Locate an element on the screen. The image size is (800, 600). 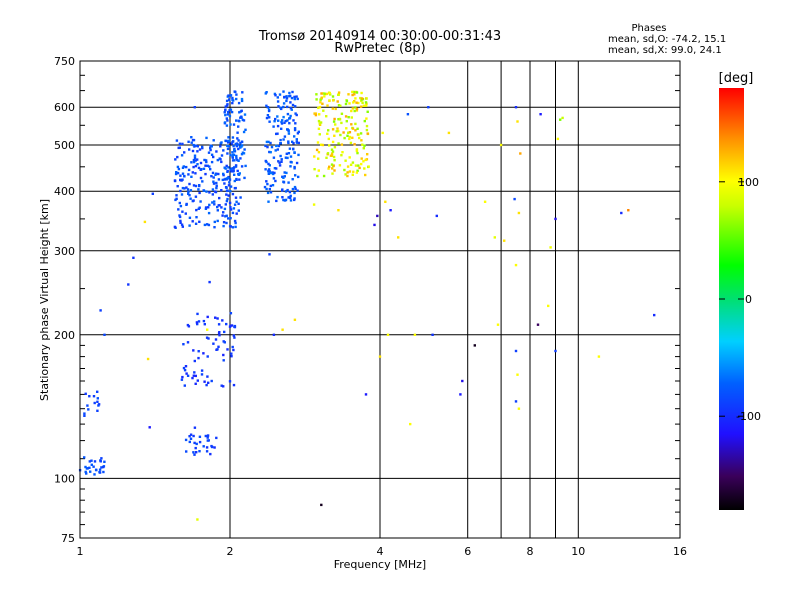
chart-subtitle: RwPretec (8p) is located at coordinates (379, 48).